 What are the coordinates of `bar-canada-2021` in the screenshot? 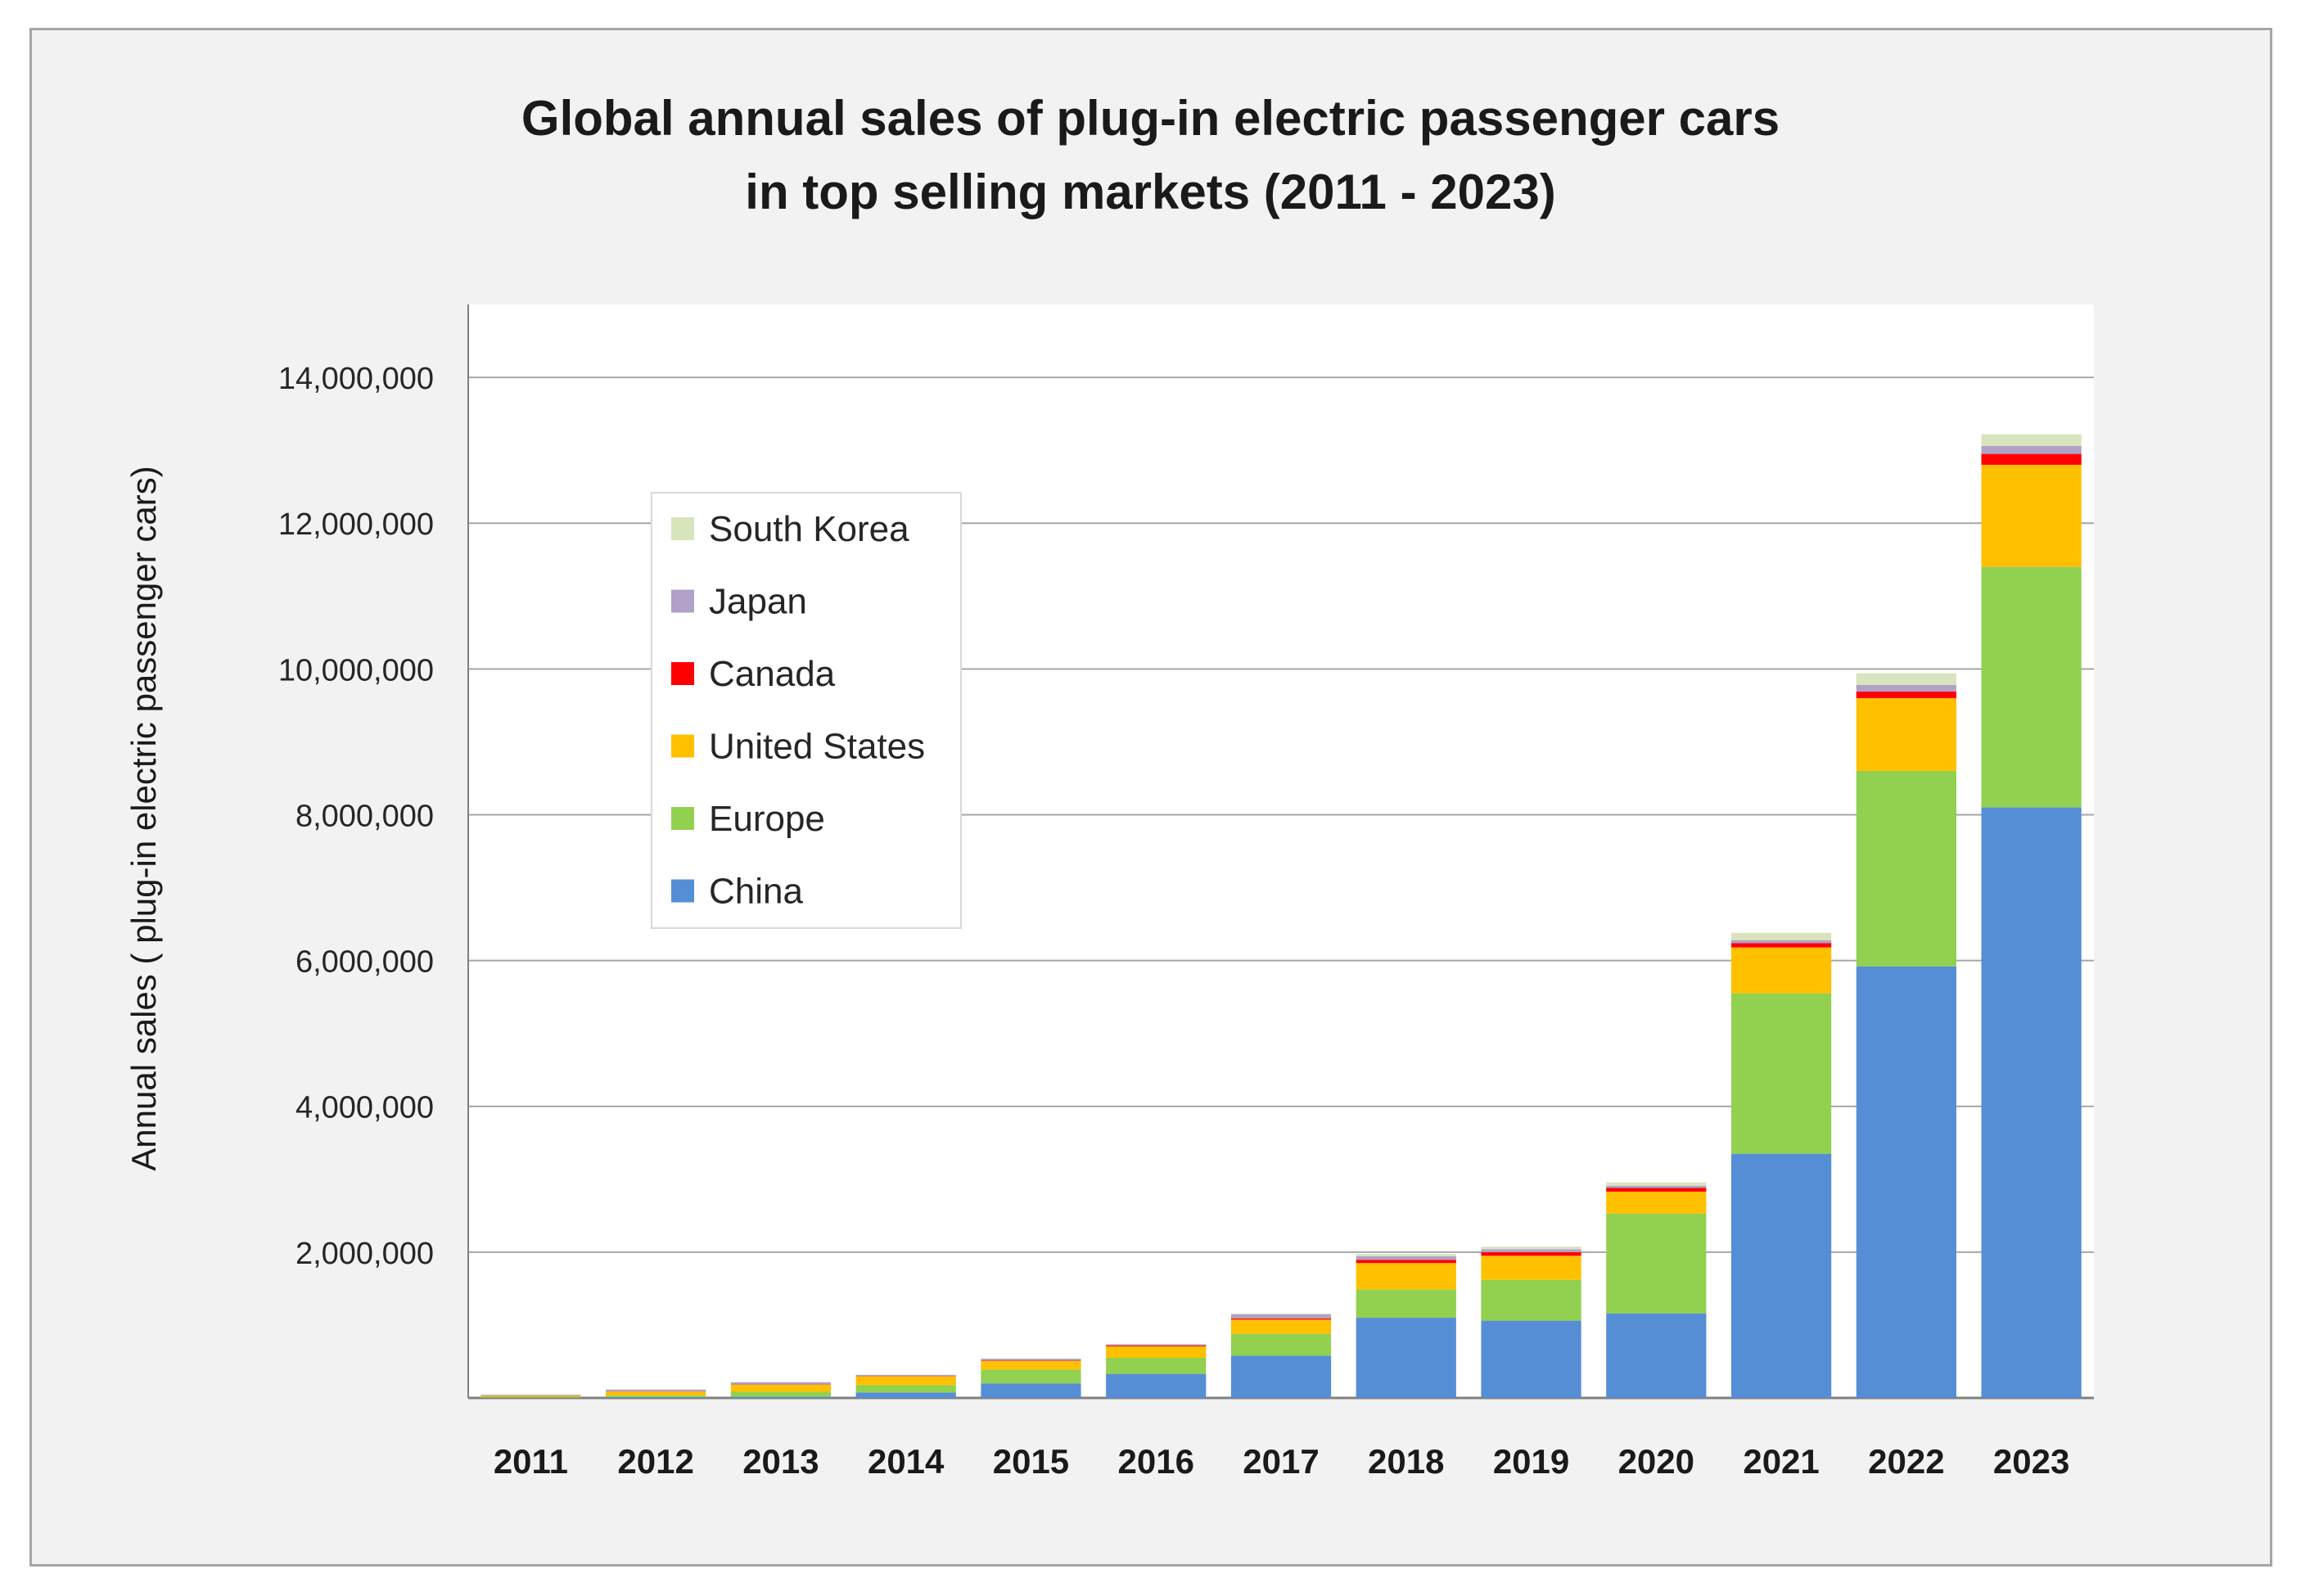 It's located at (1781, 945).